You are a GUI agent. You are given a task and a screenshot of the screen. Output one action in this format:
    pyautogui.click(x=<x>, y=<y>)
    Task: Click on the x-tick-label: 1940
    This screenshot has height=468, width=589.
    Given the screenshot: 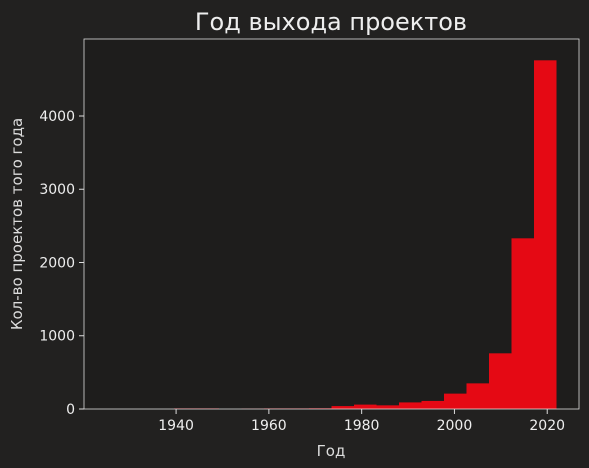 What is the action you would take?
    pyautogui.click(x=176, y=426)
    